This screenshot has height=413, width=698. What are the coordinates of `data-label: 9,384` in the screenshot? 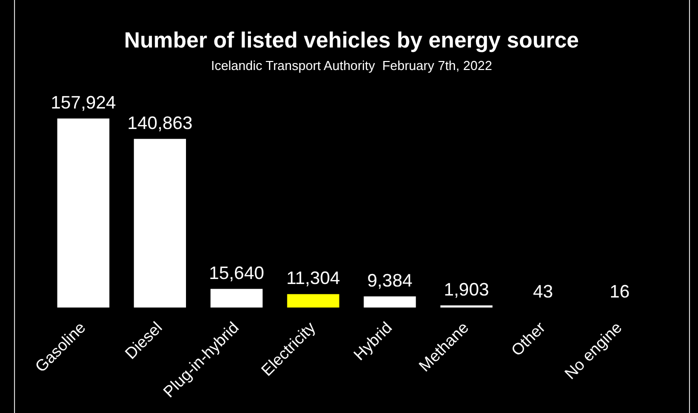 It's located at (389, 280).